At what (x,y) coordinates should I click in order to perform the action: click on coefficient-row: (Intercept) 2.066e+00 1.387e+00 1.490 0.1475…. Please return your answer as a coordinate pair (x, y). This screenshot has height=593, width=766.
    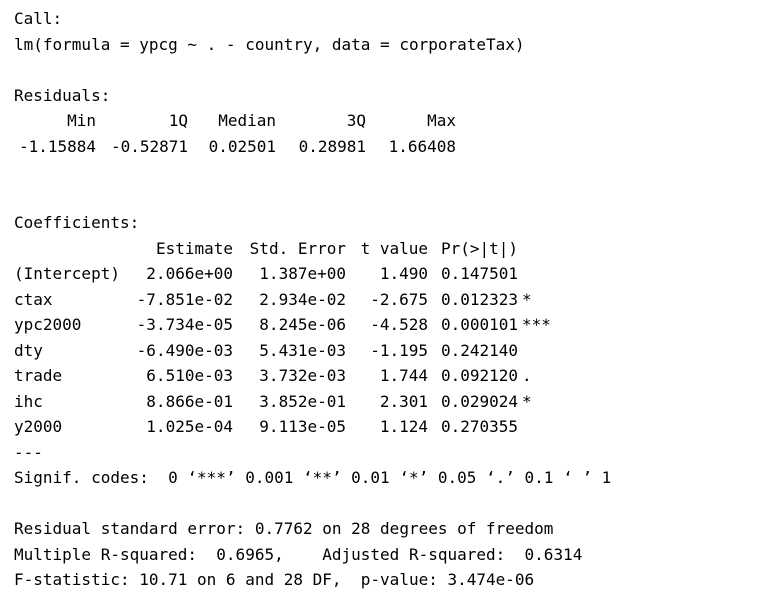
    Looking at the image, I should click on (312, 274).